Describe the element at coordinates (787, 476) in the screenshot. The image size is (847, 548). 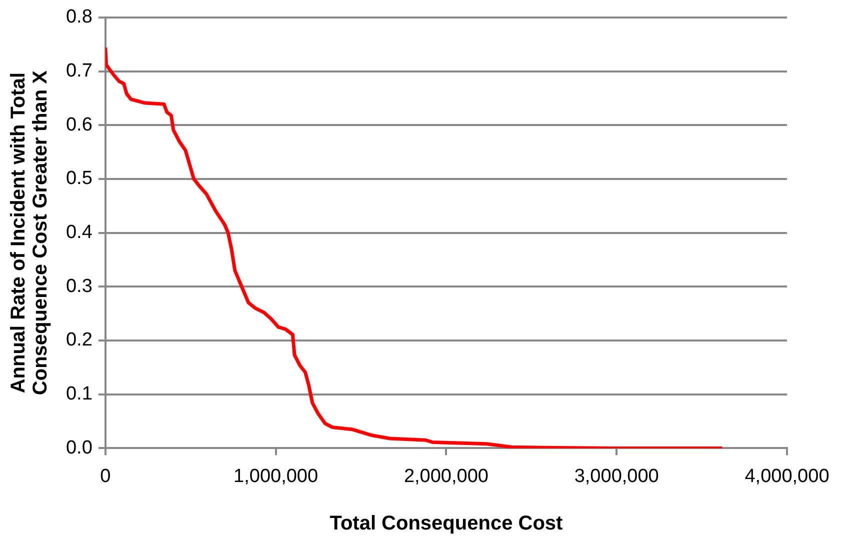
I see `x-tick-label: 4,000,000` at that location.